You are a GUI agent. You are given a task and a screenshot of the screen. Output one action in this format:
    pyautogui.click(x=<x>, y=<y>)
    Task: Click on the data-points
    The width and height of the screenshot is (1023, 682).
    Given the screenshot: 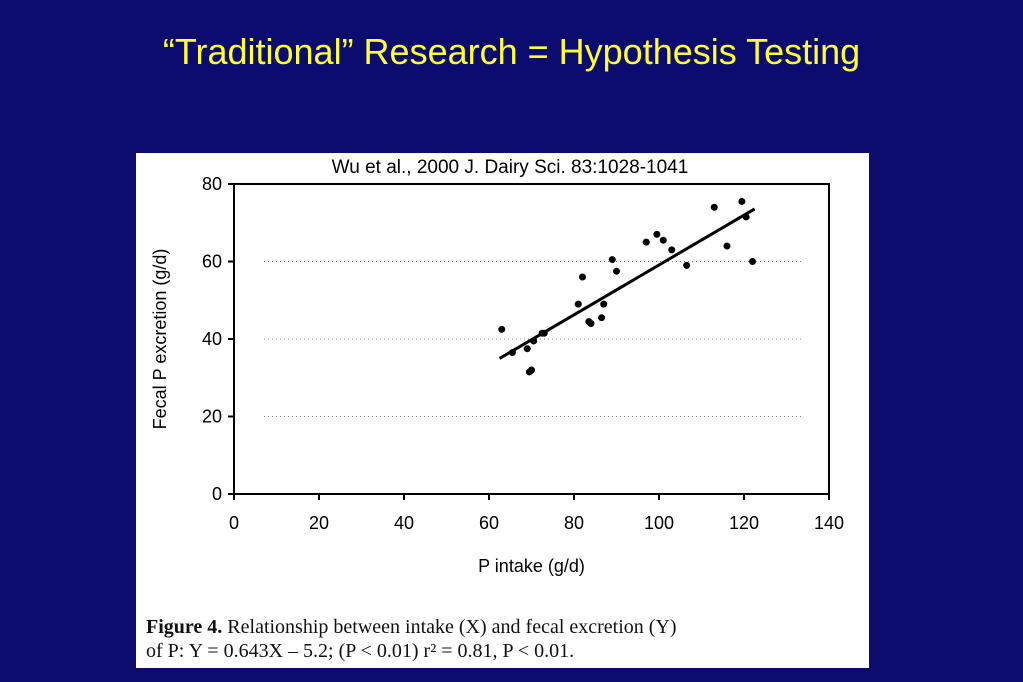 What is the action you would take?
    pyautogui.click(x=627, y=286)
    